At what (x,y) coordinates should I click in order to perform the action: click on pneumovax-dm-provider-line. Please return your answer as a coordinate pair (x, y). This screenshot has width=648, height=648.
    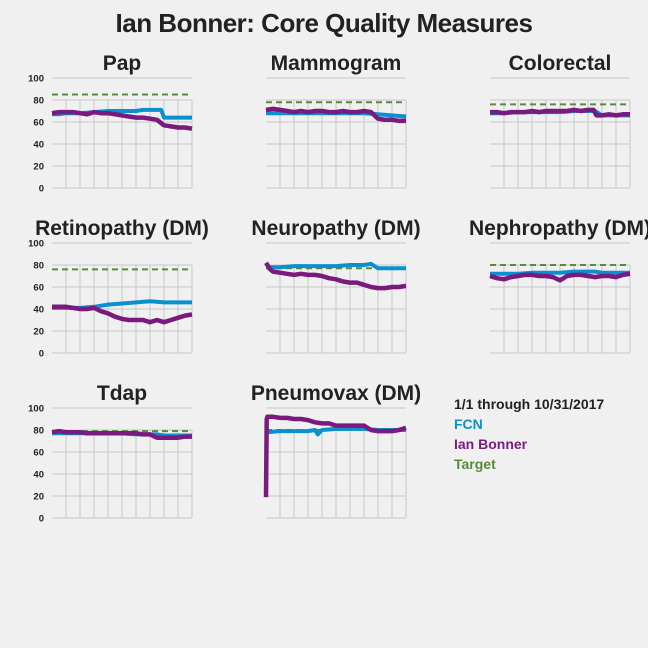
    Looking at the image, I should click on (335, 456).